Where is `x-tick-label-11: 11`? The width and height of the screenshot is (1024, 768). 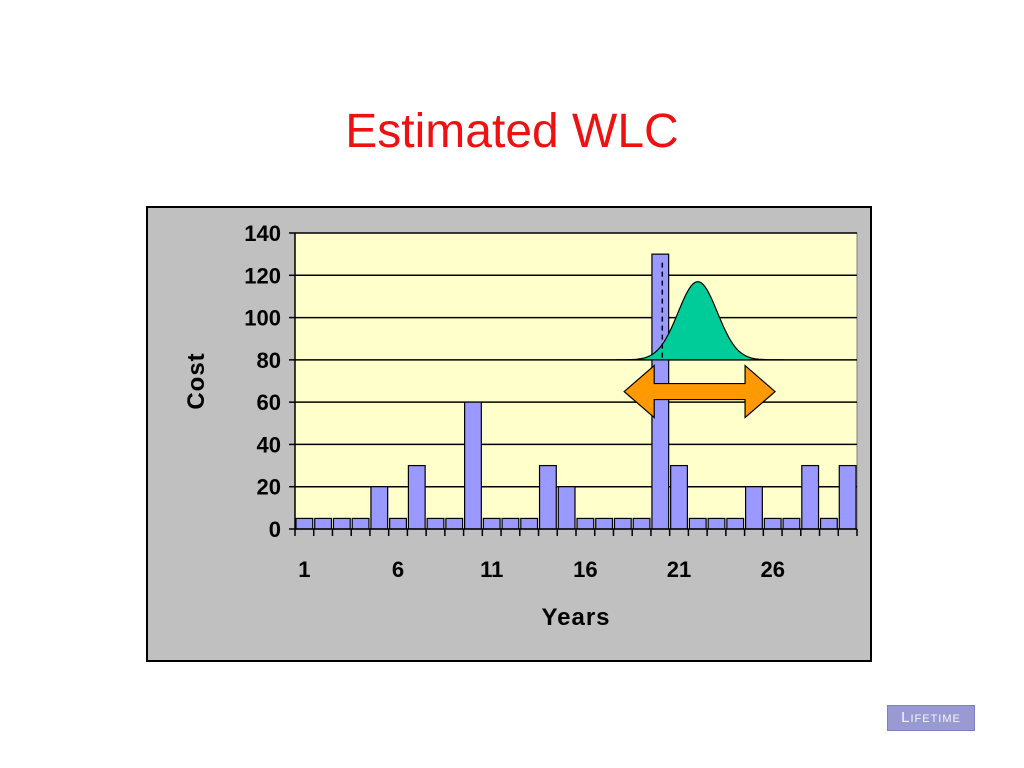 x-tick-label-11: 11 is located at coordinates (491, 569).